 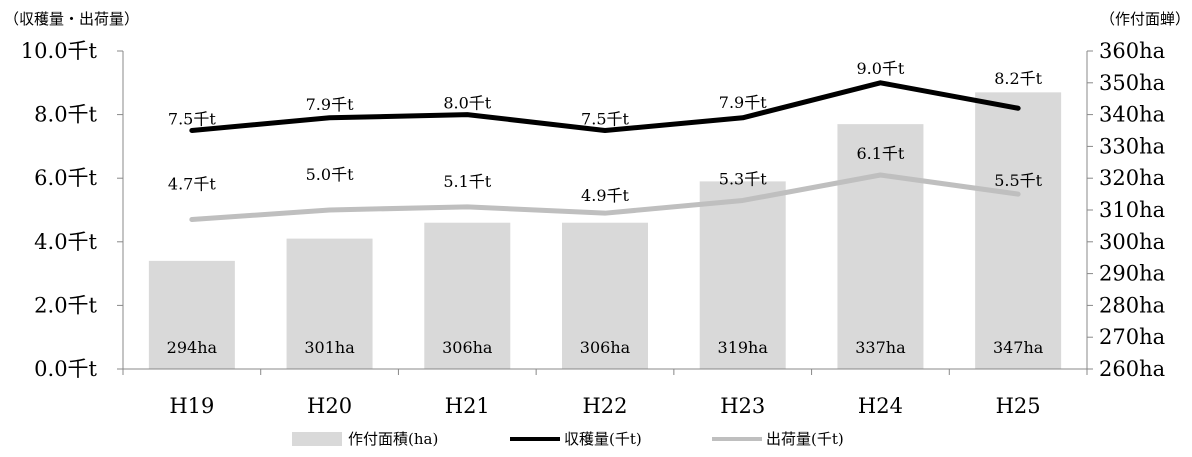 What do you see at coordinates (330, 104) in the screenshot?
I see `series-label-0-H20: 7.9千t` at bounding box center [330, 104].